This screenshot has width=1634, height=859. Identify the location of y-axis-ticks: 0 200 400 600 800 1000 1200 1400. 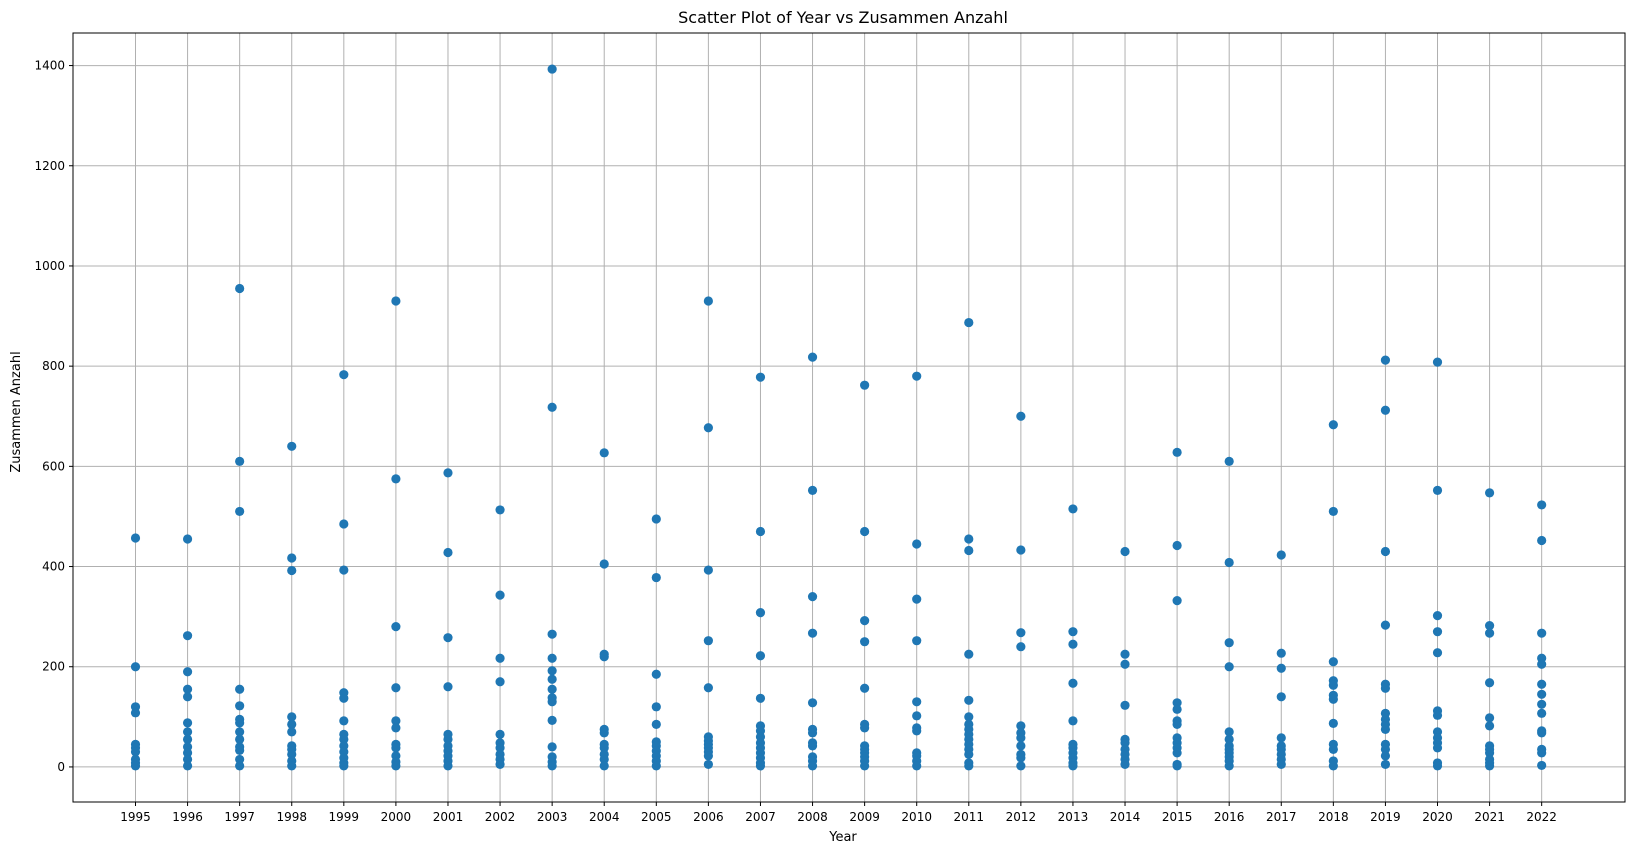
(53, 416).